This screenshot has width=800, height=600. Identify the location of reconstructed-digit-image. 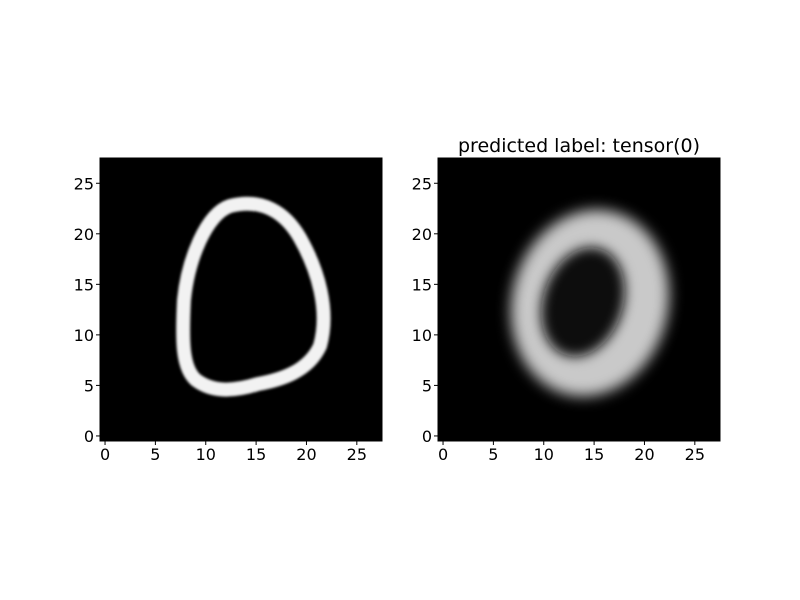
(590, 303).